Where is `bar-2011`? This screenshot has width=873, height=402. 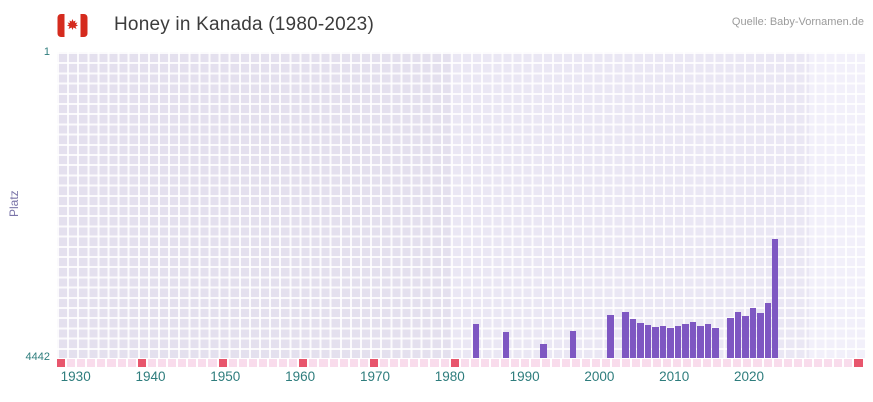 bar-2011 is located at coordinates (685, 341).